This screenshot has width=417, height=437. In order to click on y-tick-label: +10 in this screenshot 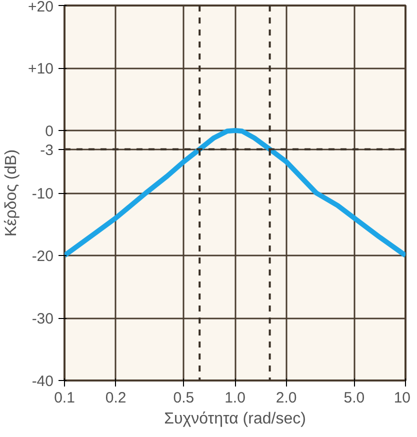, I will do `click(41, 69)`.